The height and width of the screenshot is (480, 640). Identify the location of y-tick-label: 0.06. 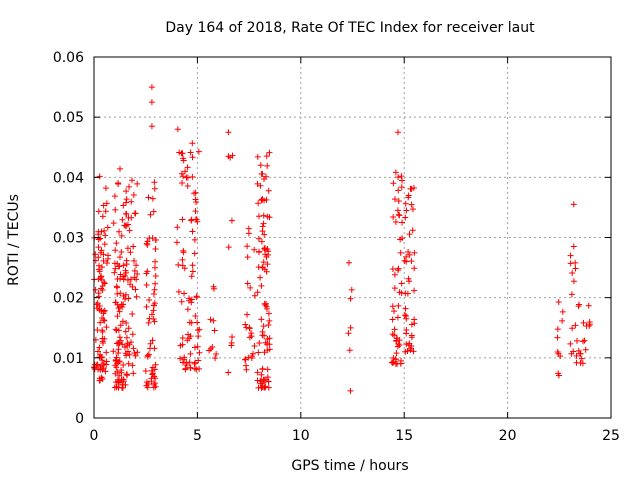
(68, 58).